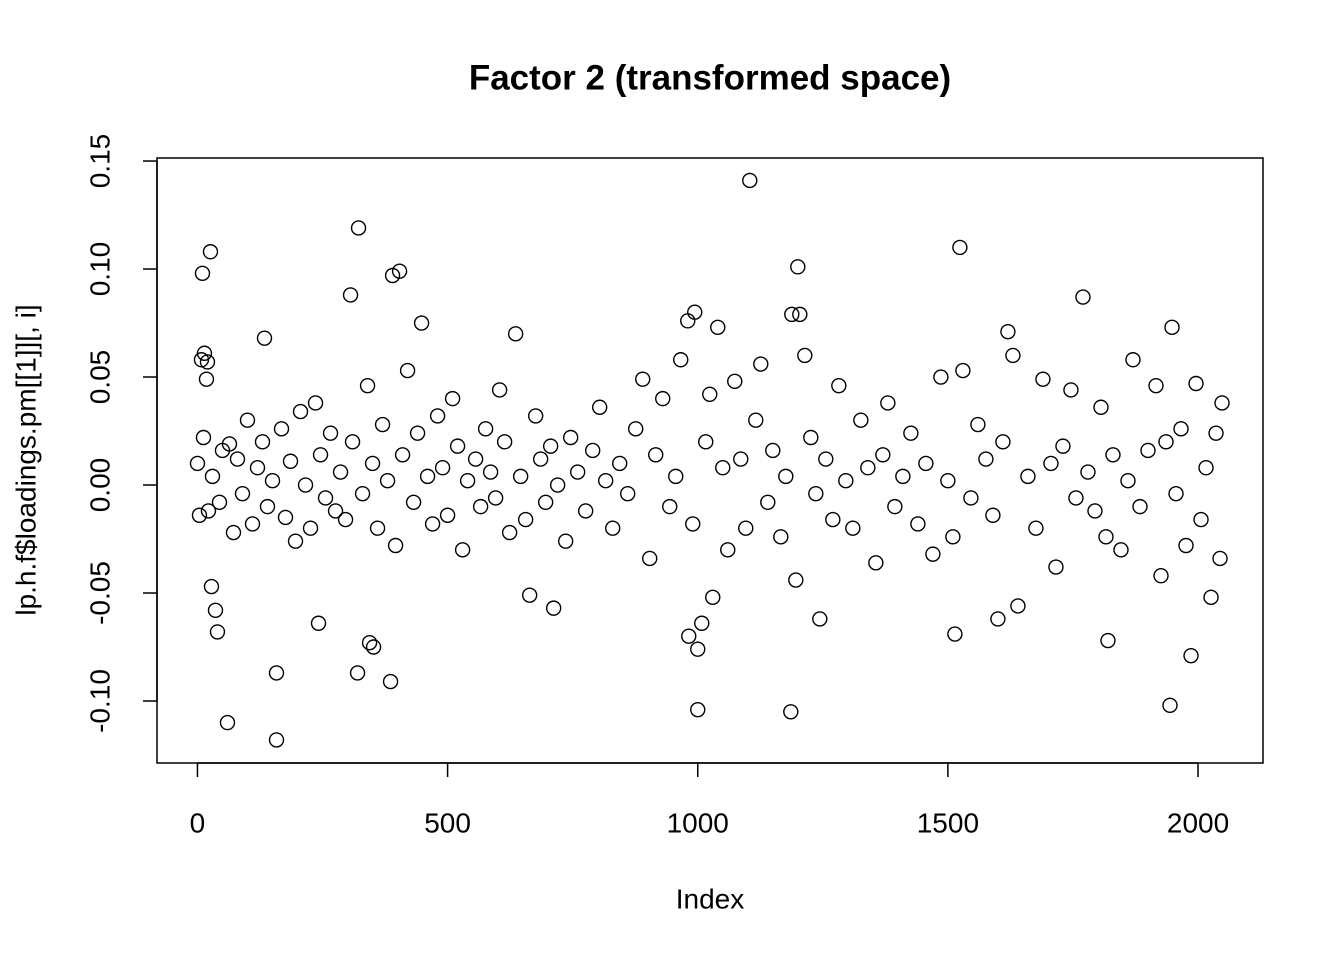 The width and height of the screenshot is (1344, 965). What do you see at coordinates (25, 459) in the screenshot?
I see `y-axis-label: lp.h.f$loadings.pm[[1]][, i]` at bounding box center [25, 459].